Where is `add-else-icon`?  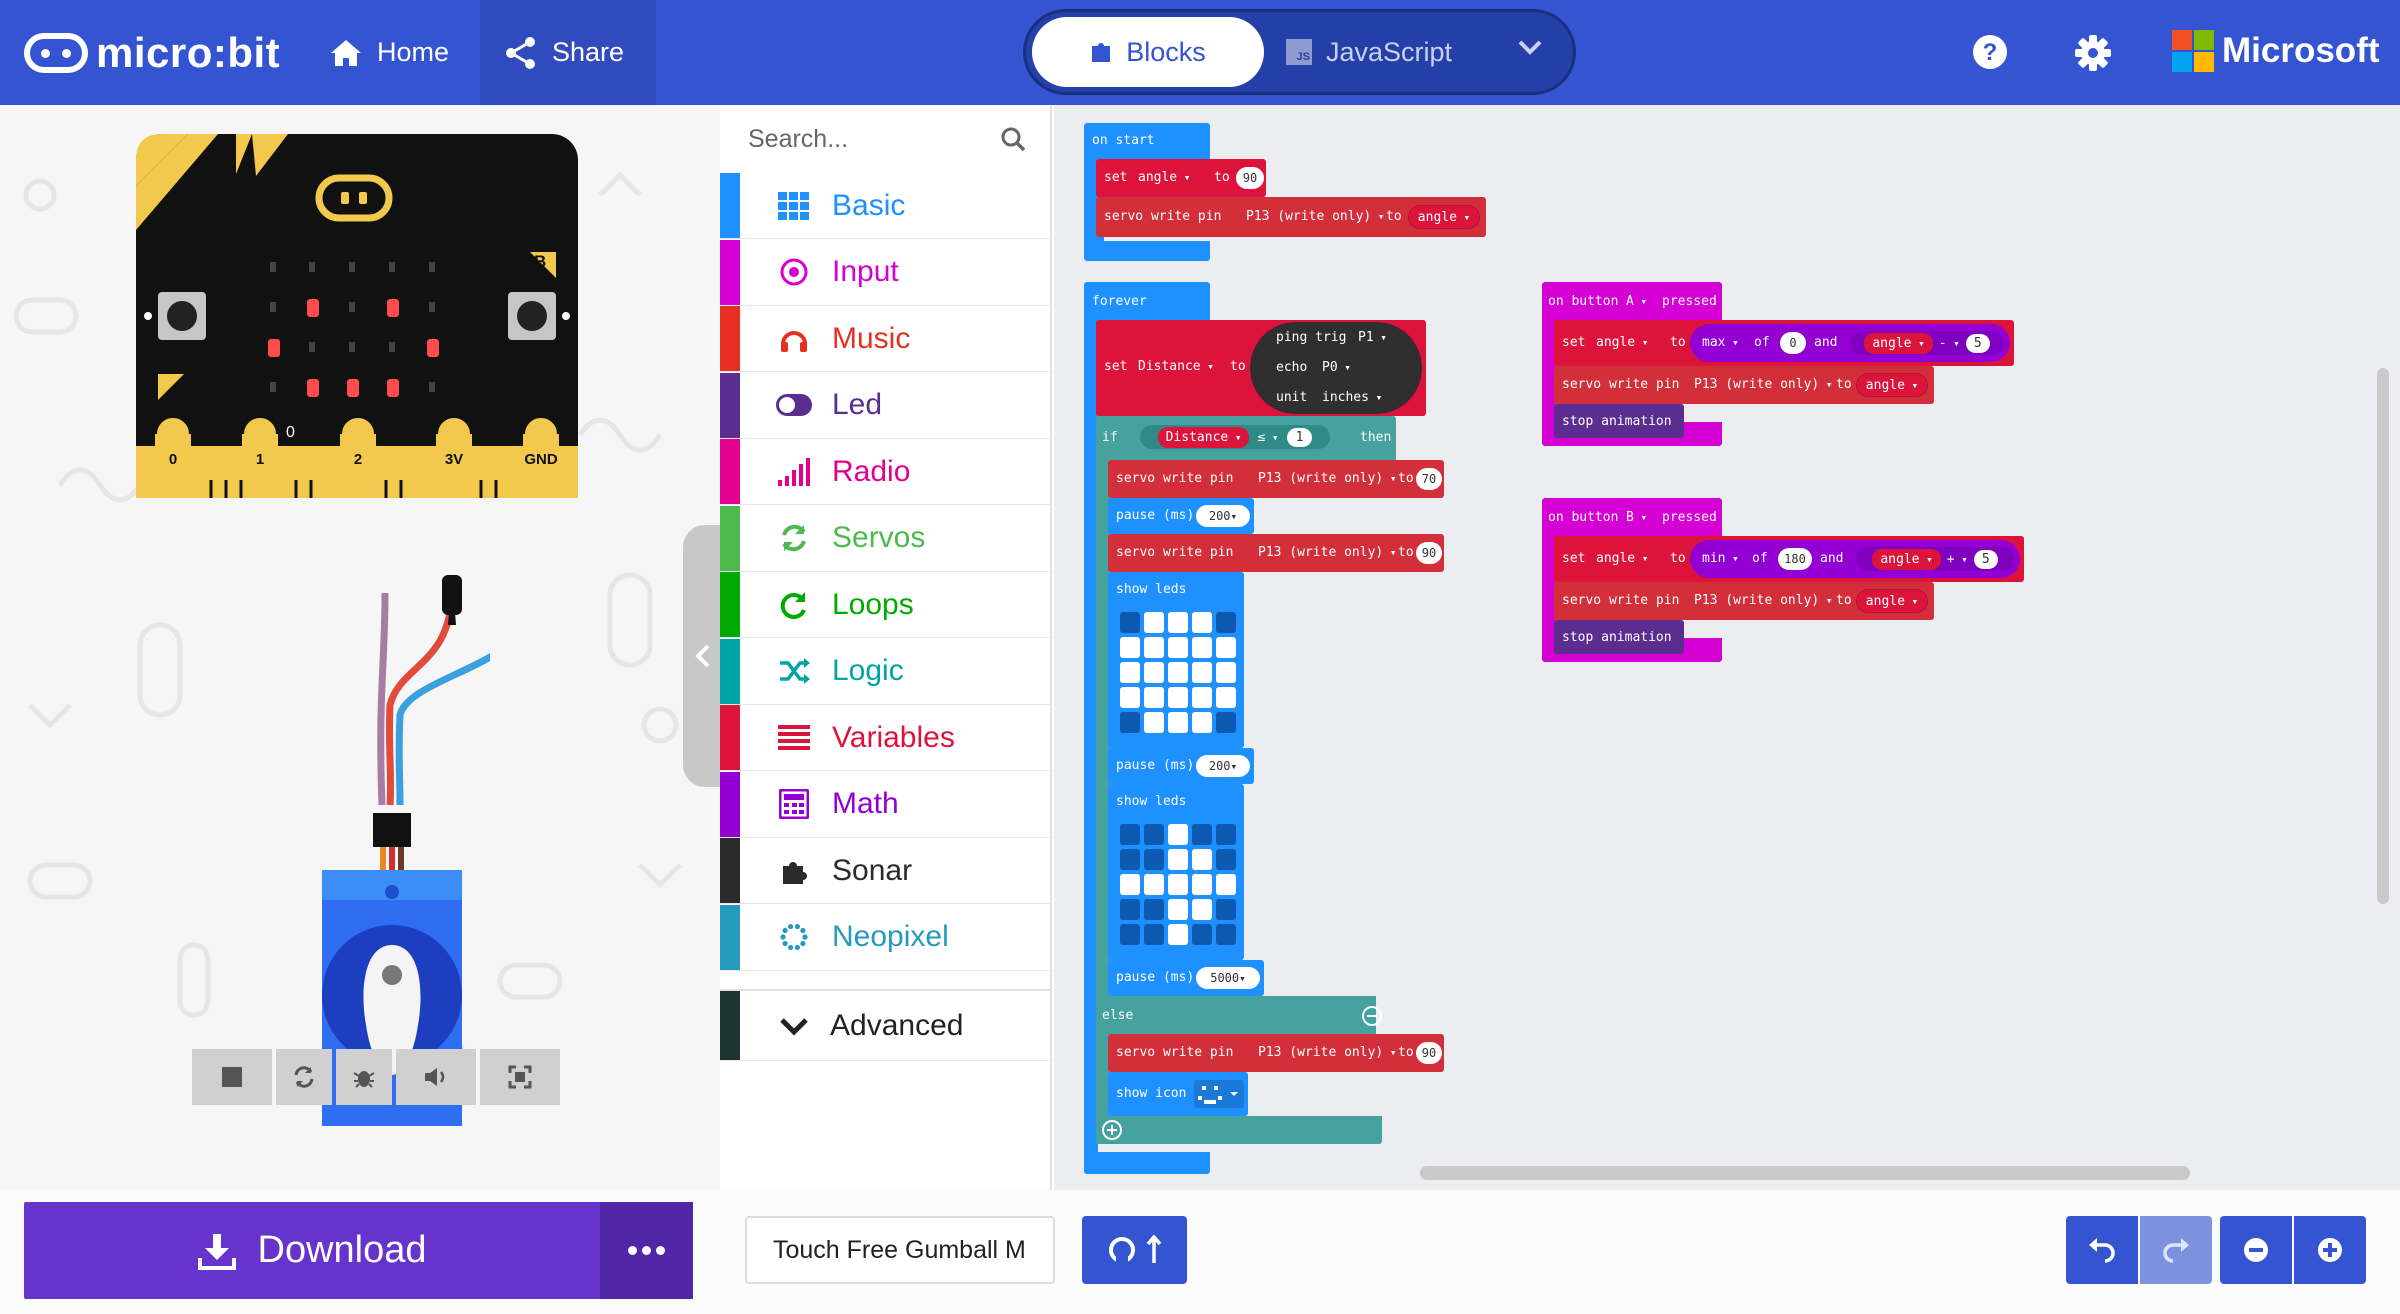 add-else-icon is located at coordinates (1112, 1130).